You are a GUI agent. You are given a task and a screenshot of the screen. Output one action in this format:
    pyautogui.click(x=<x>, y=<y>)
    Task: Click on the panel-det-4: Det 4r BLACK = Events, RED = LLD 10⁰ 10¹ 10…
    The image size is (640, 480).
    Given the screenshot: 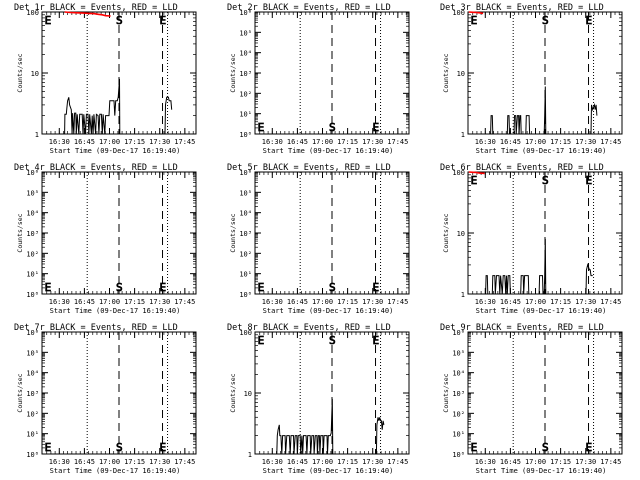 What is the action you would take?
    pyautogui.click(x=105, y=239)
    